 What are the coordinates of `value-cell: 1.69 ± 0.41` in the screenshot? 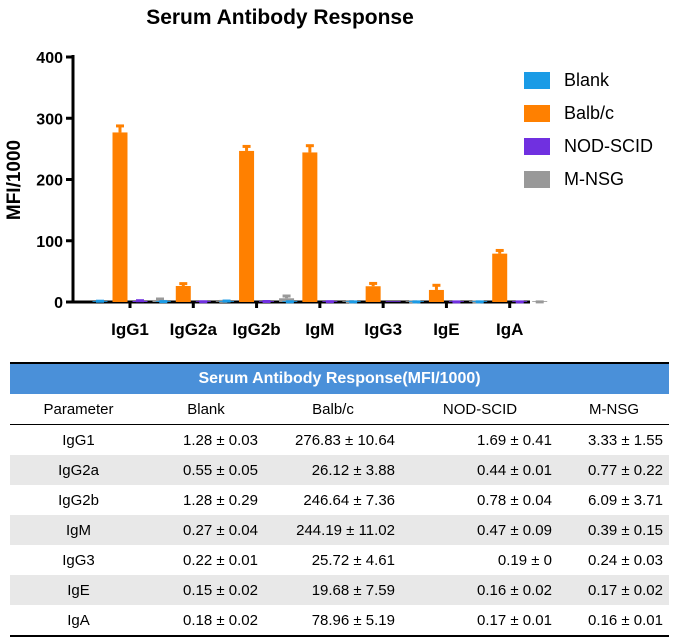 It's located at (514, 440).